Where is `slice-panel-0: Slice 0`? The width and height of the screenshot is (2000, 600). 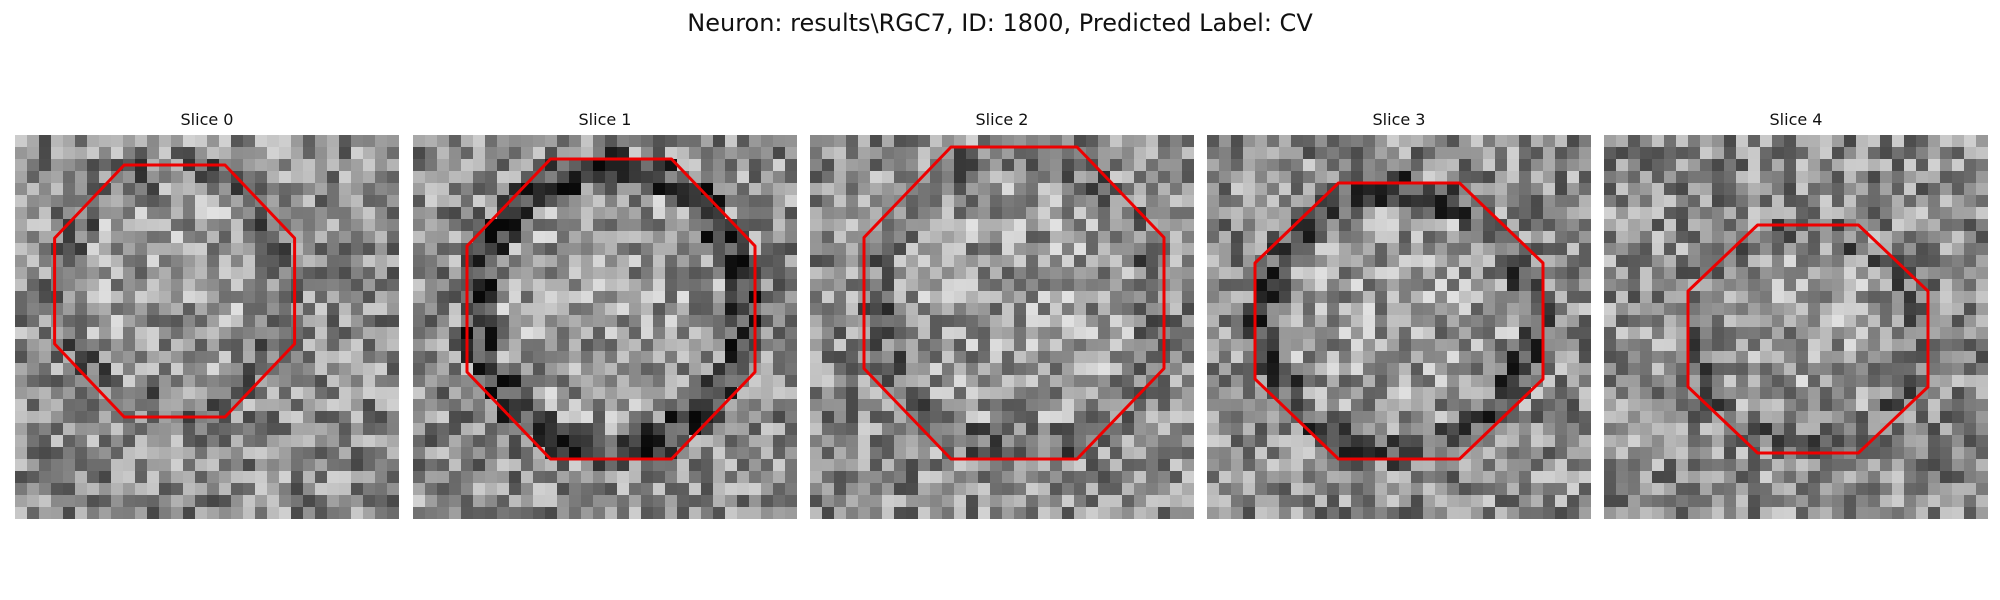 slice-panel-0: Slice 0 is located at coordinates (207, 314).